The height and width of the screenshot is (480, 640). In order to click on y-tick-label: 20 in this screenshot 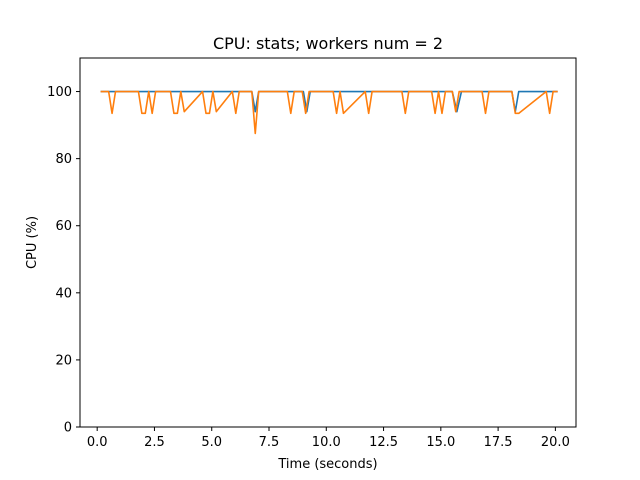, I will do `click(63, 360)`.